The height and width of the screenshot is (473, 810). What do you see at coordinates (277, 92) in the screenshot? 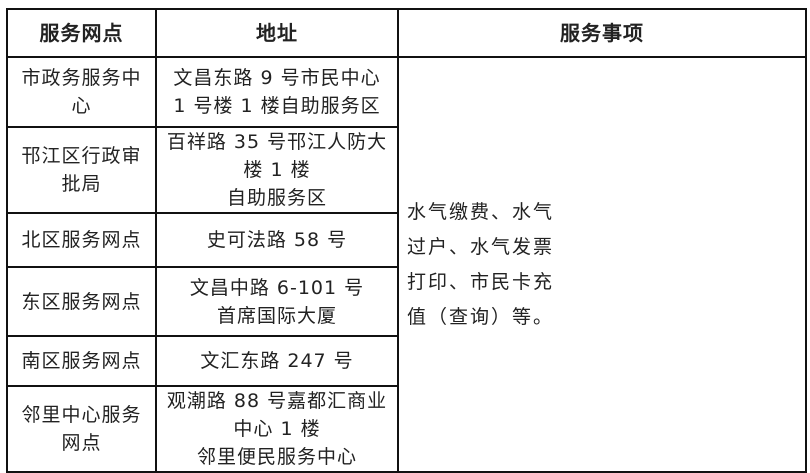
I see `address-cell: 文昌东路 9 号市民中心 1 号楼 1 楼自助服务区` at bounding box center [277, 92].